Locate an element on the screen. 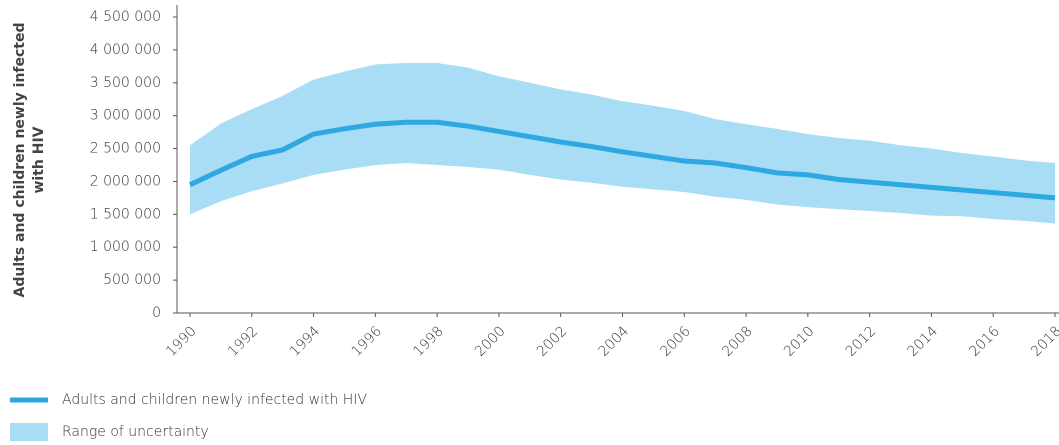 The image size is (1059, 445). x-tick-label: 1996 is located at coordinates (366, 341).